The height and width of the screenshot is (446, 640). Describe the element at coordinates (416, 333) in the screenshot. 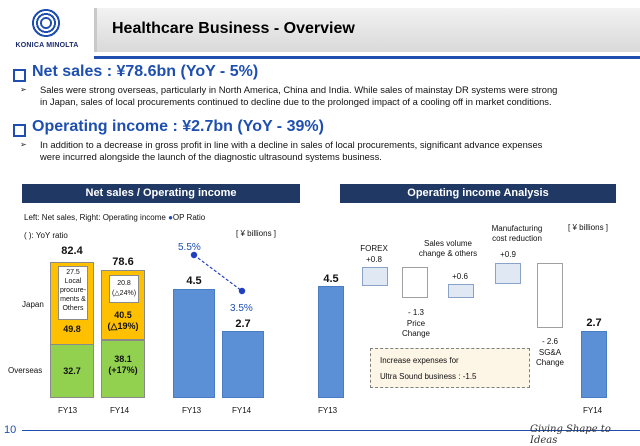

I see `price-label-2: Change` at that location.